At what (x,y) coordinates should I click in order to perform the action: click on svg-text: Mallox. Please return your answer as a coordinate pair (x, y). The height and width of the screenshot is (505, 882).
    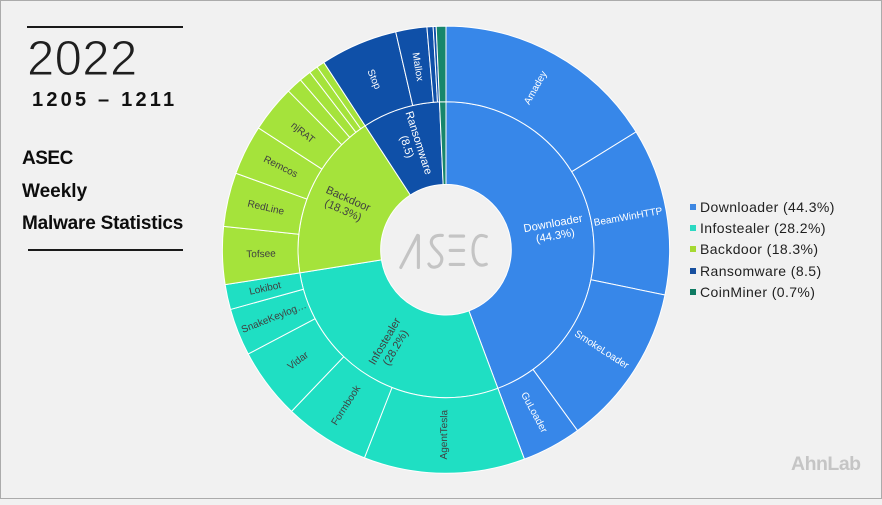
    Looking at the image, I should click on (417, 67).